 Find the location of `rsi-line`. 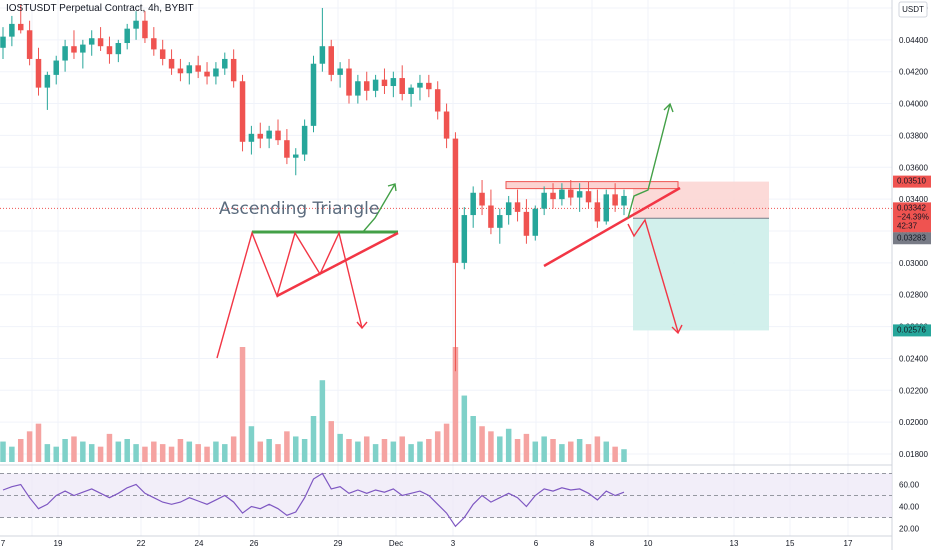

rsi-line is located at coordinates (313, 500).